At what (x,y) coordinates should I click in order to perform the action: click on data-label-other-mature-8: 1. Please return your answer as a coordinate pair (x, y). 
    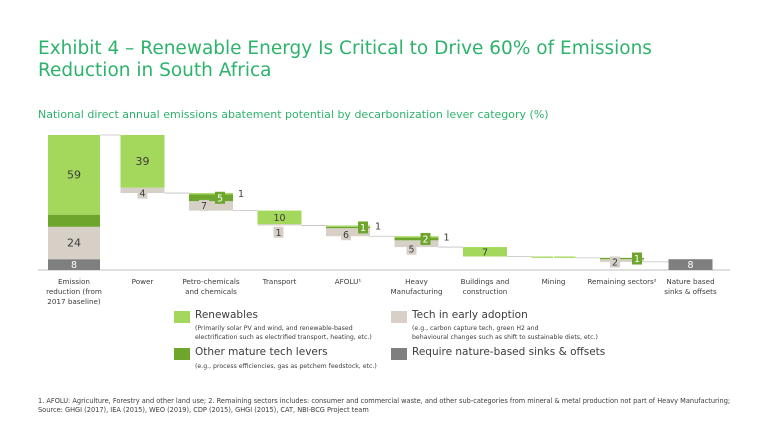
    Looking at the image, I should click on (637, 259).